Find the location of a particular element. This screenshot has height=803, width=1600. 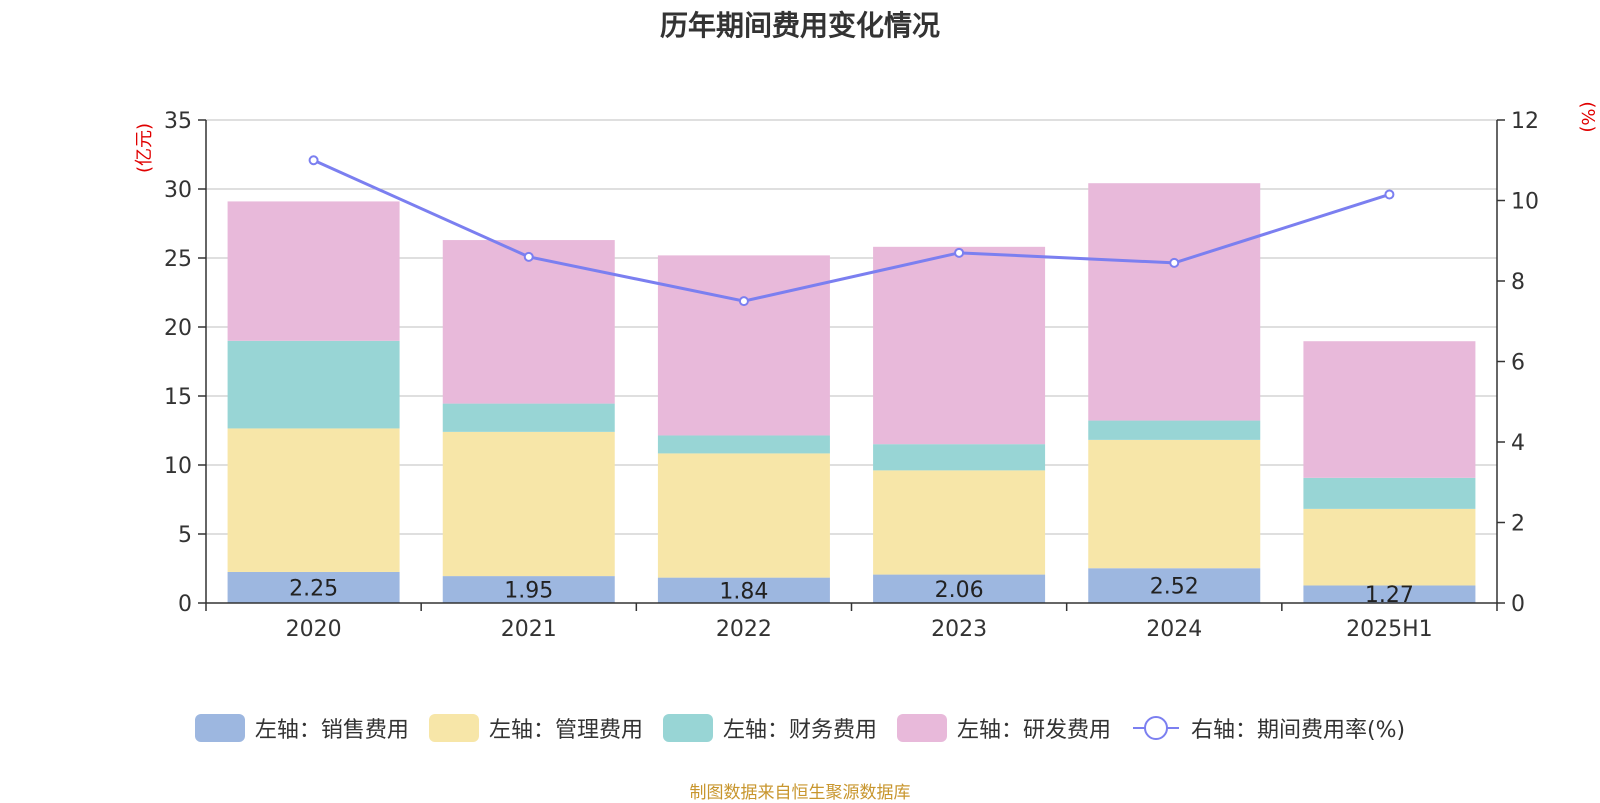

x-axis-category-label: 2022 is located at coordinates (744, 629).